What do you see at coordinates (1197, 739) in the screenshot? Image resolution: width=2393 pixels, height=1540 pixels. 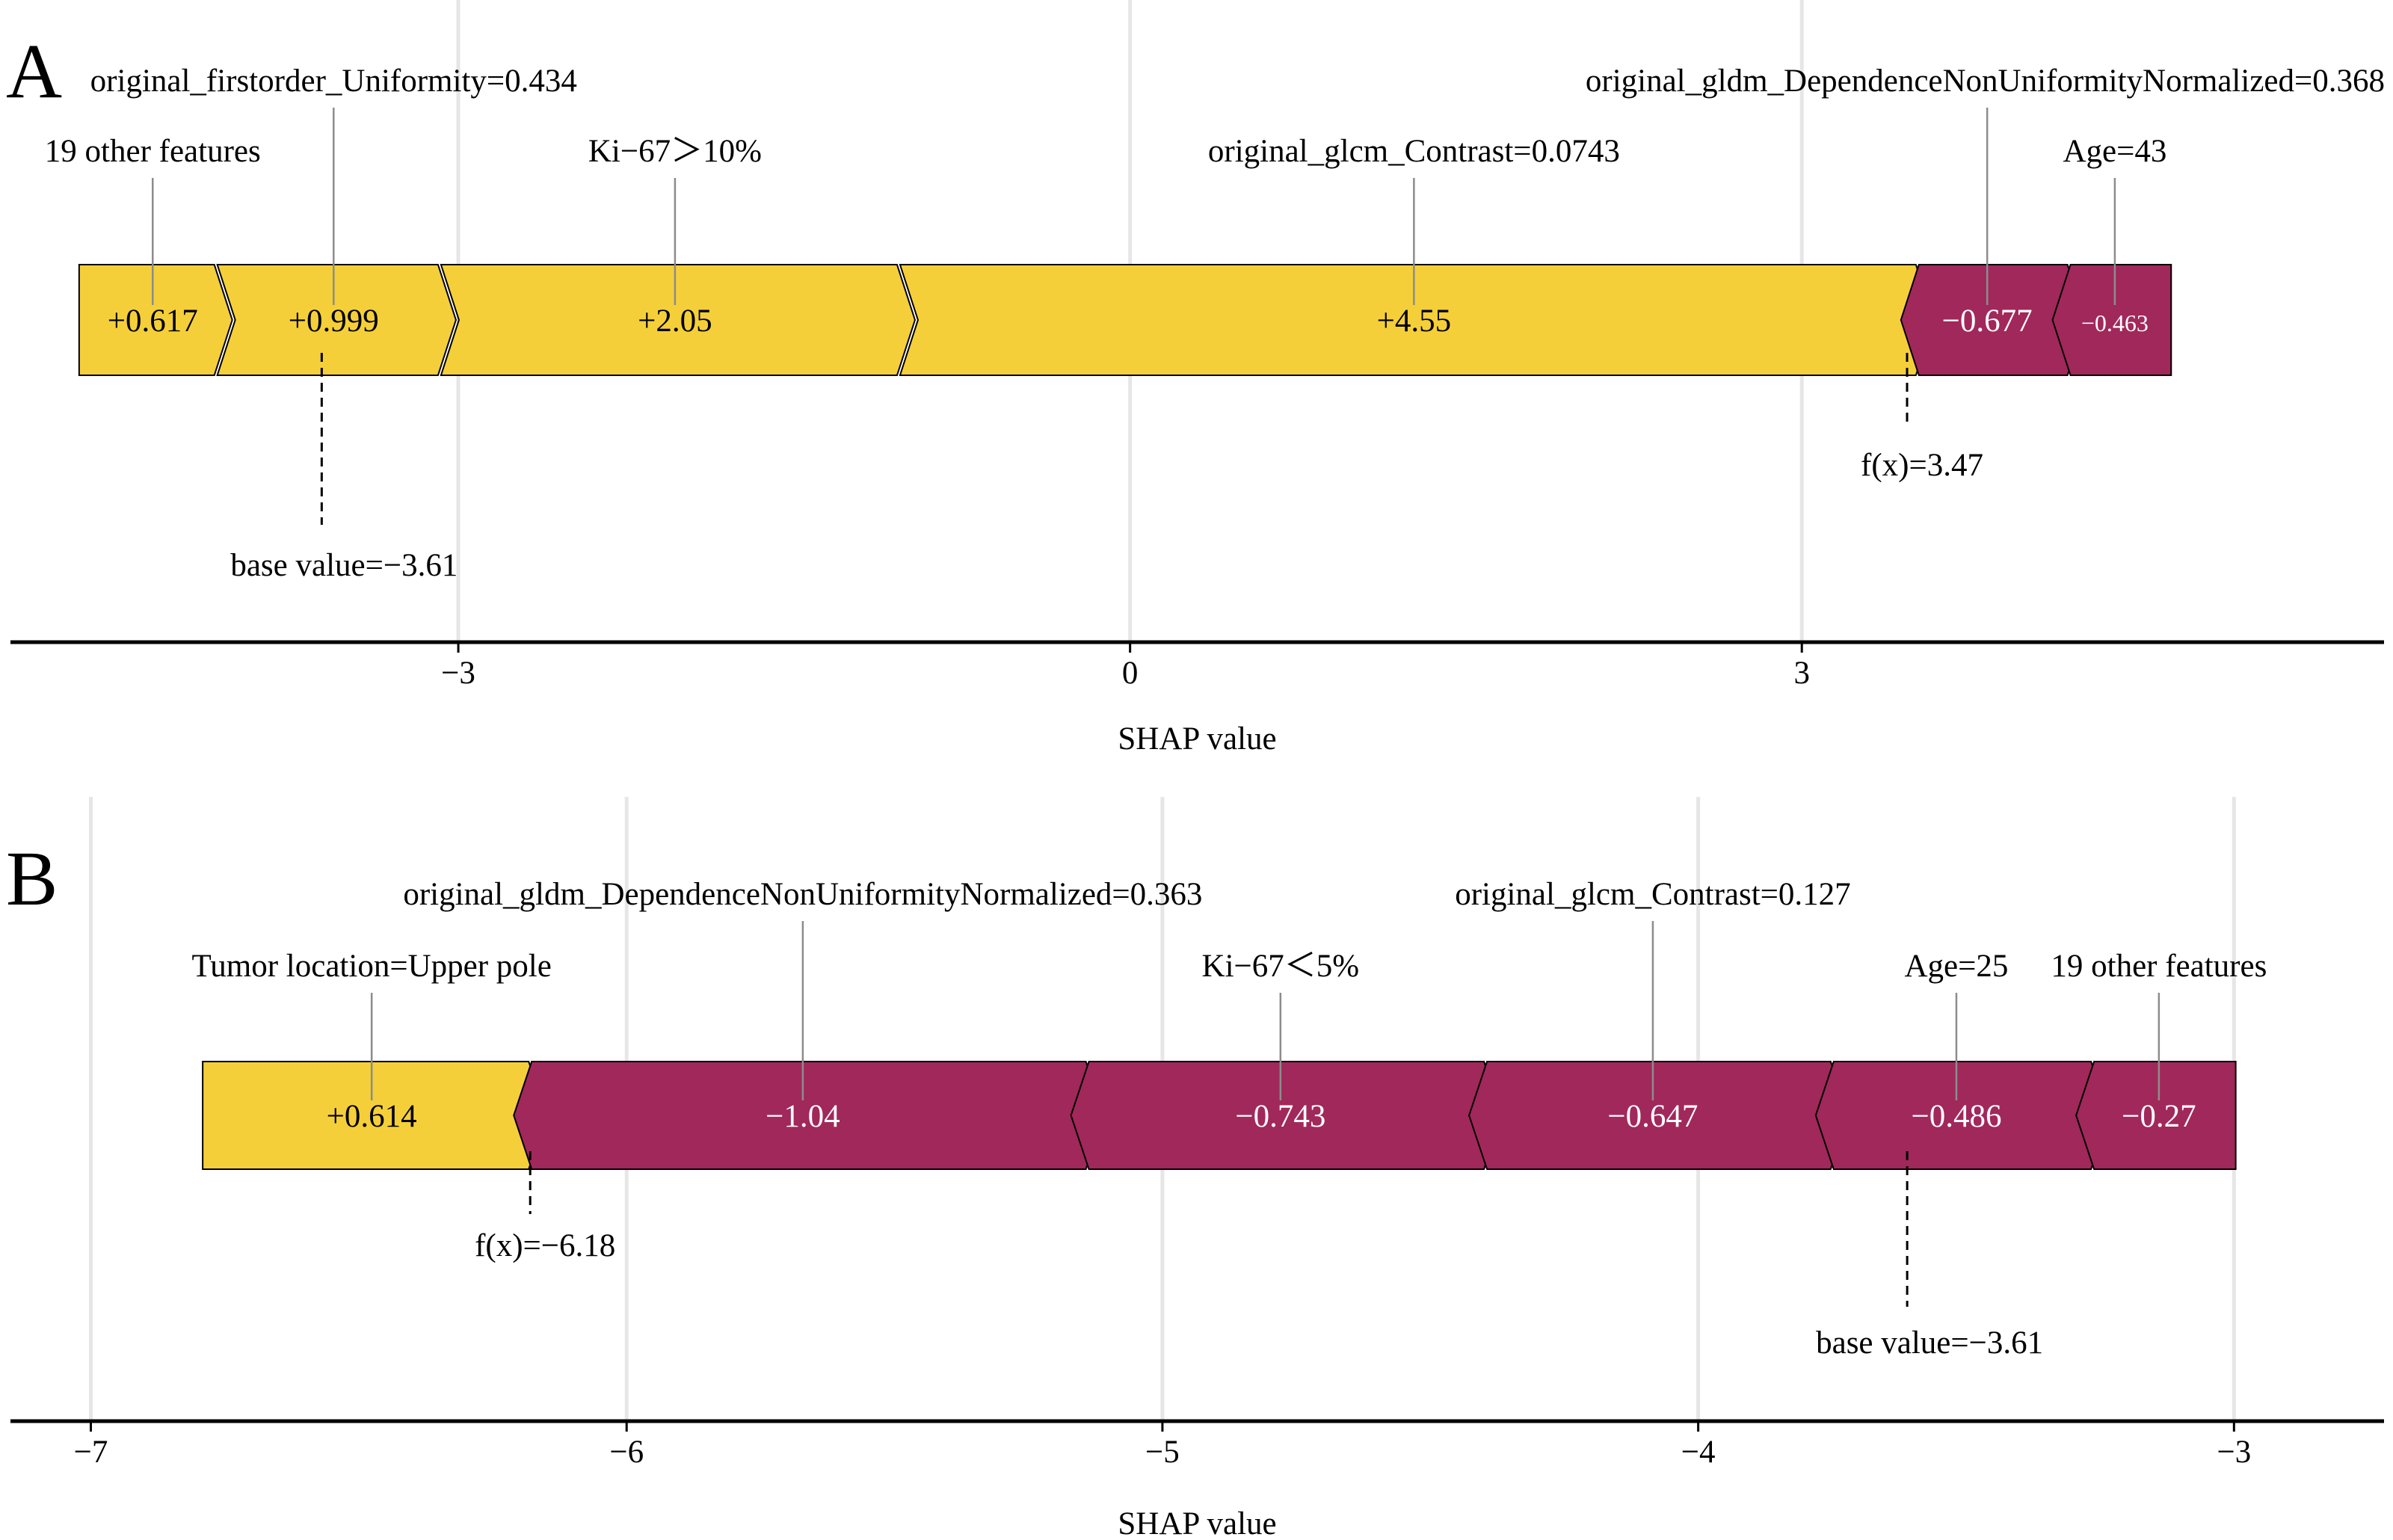 I see `x-axis-title-a: SHAP value` at bounding box center [1197, 739].